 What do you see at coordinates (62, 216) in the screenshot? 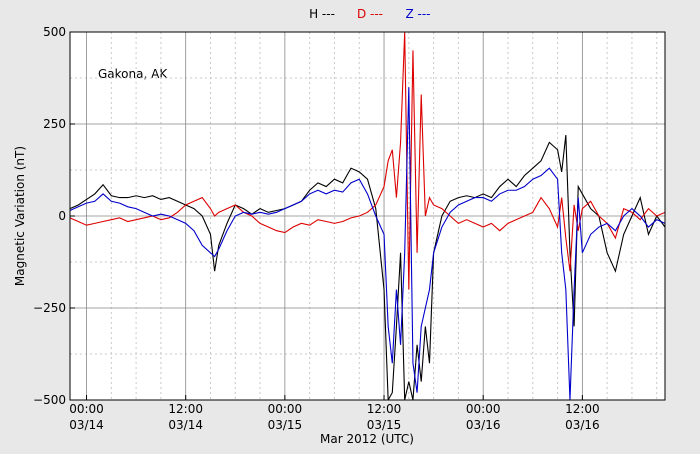
I see `y-tick-label: 0` at bounding box center [62, 216].